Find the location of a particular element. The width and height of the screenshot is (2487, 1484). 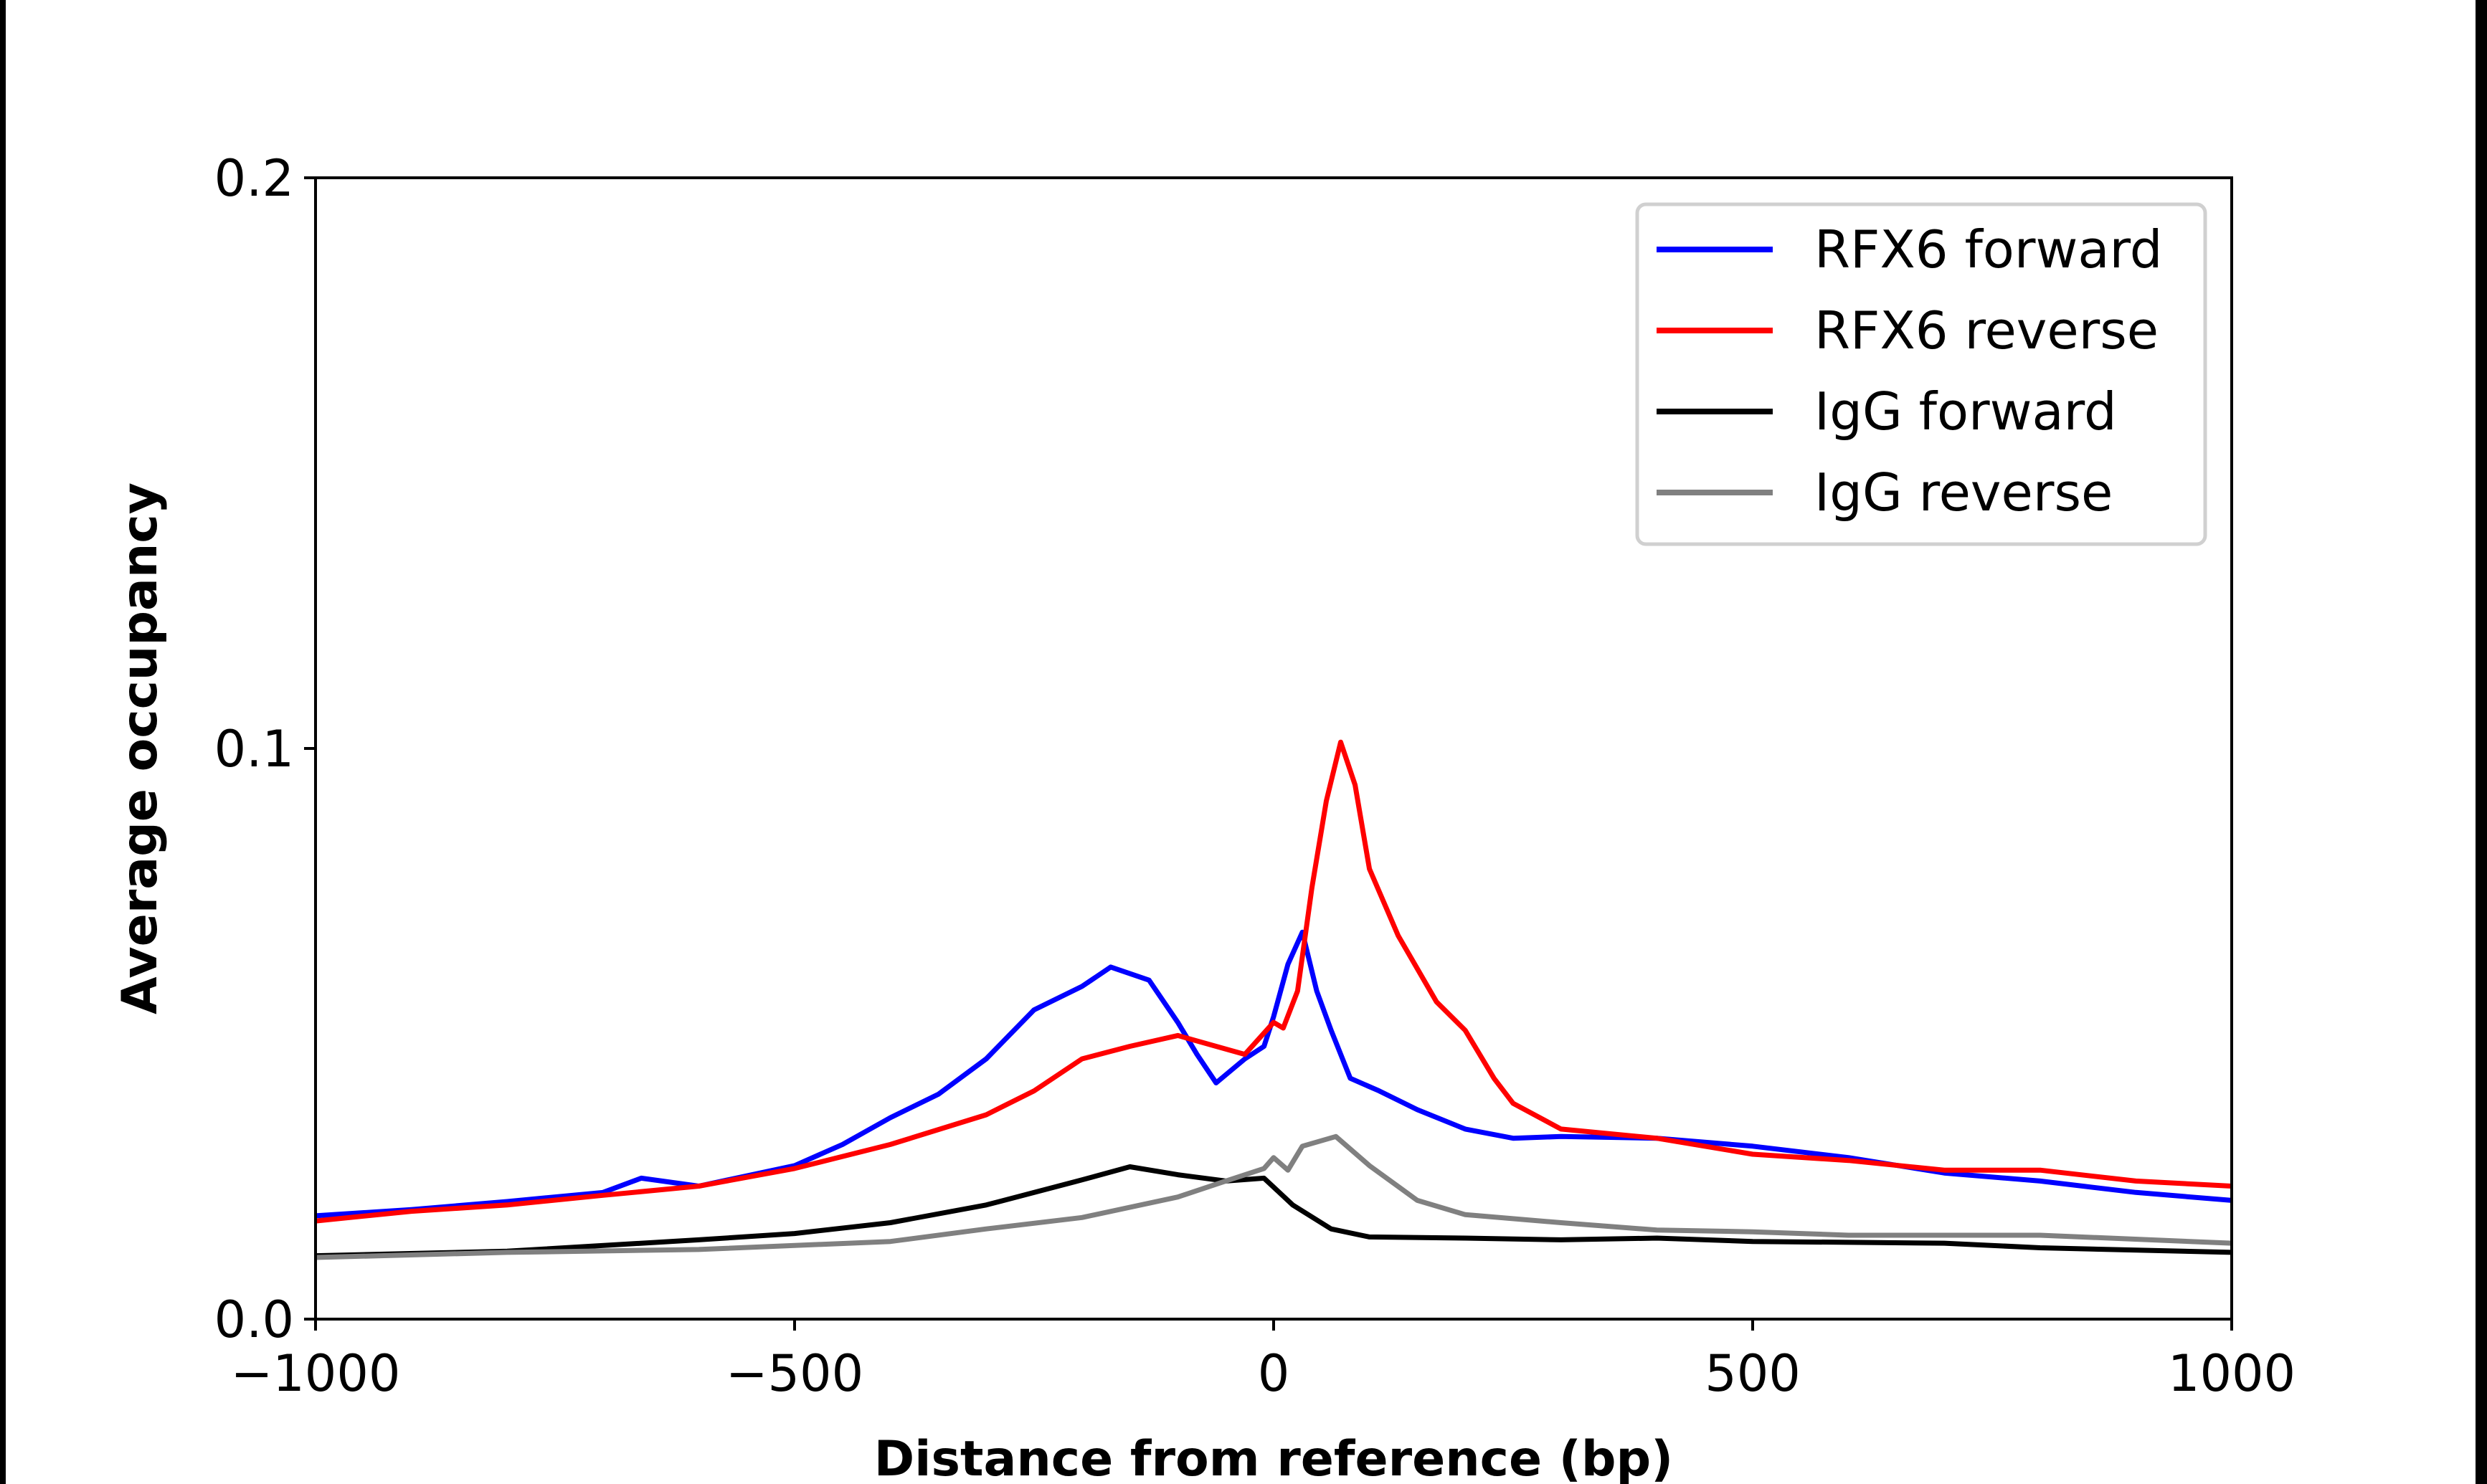

x-axis-label: Distance from reference (bp) is located at coordinates (1274, 1458).